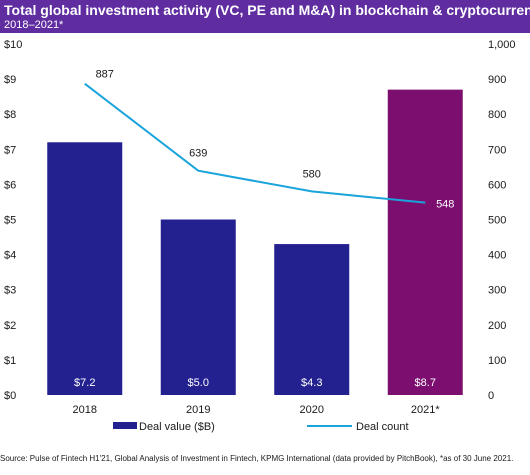  I want to click on left-axis-tick-label: $0, so click(10, 396).